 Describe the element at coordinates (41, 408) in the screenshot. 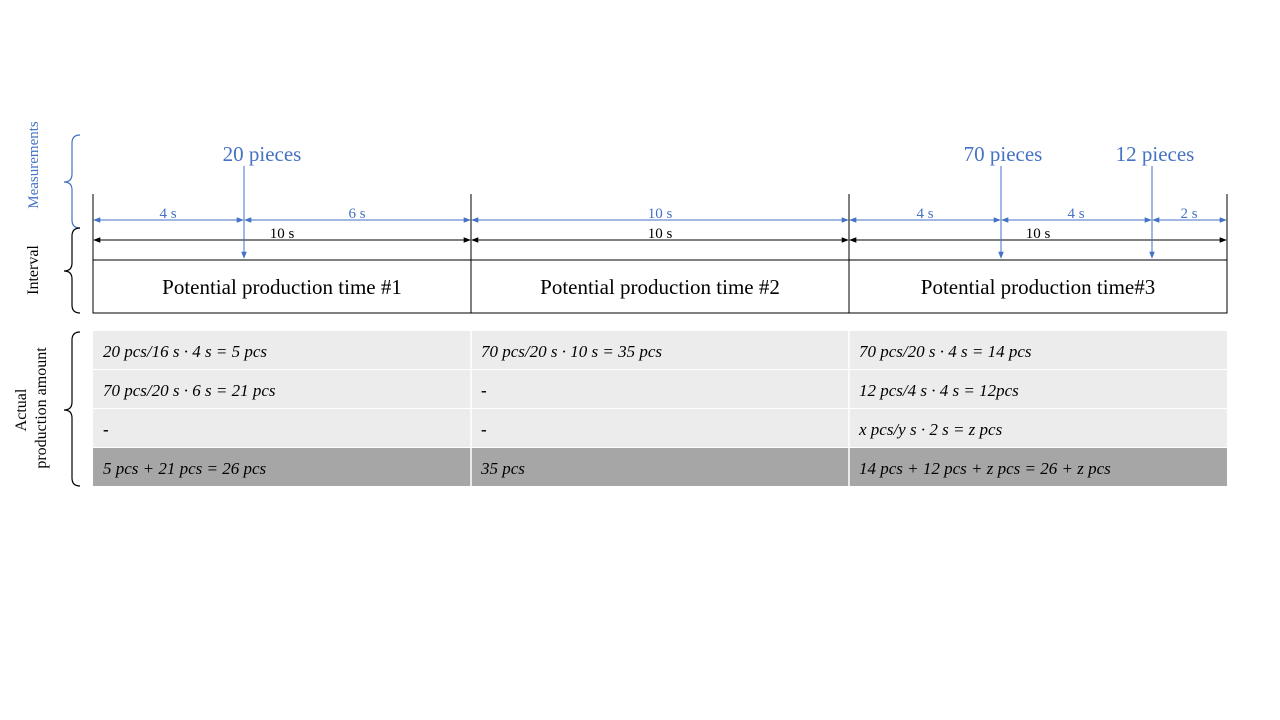

I see `production-axis-label-line-2: production amount` at that location.